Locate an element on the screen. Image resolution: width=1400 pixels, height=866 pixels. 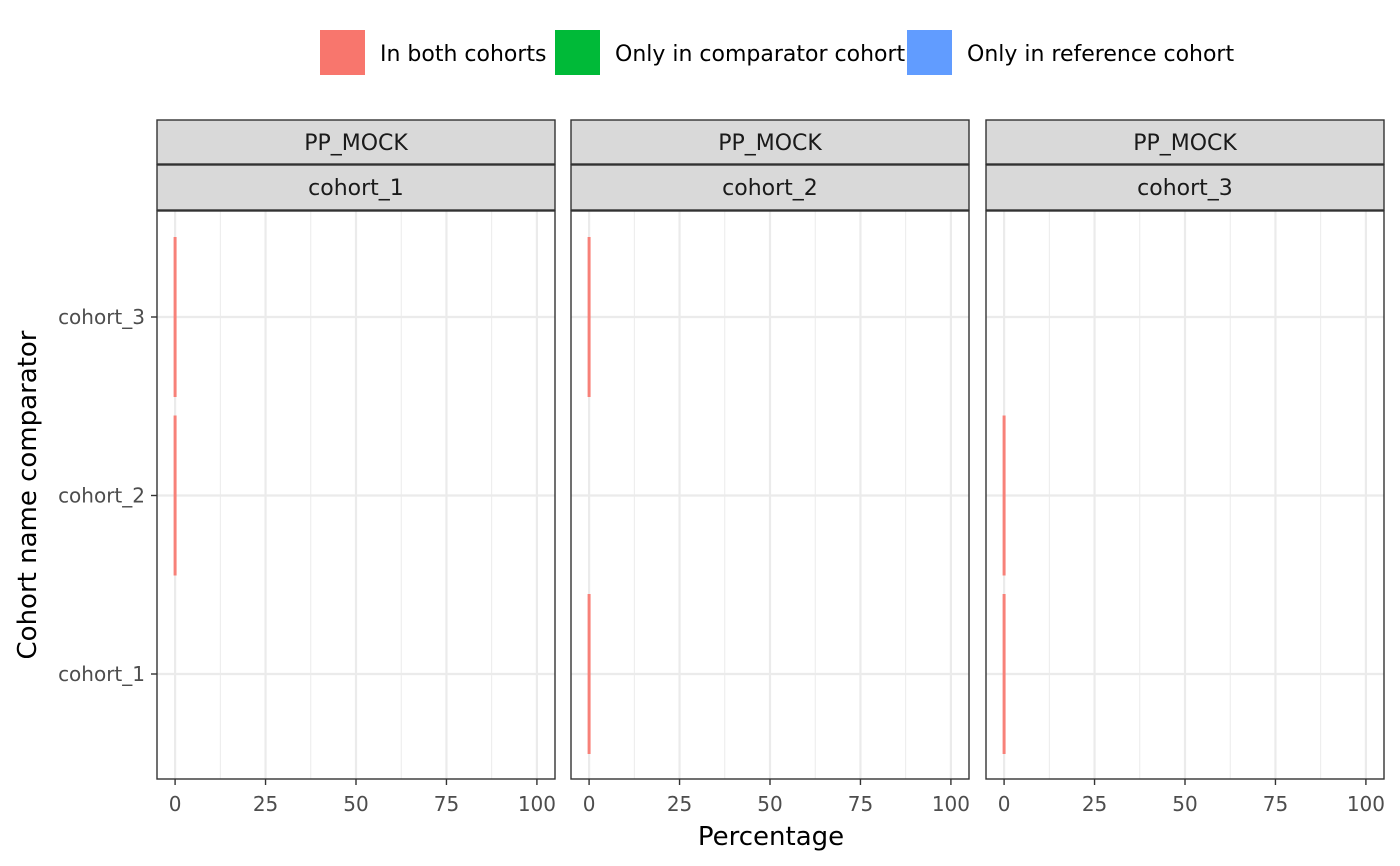
legend-label: In both cohorts is located at coordinates (463, 54).